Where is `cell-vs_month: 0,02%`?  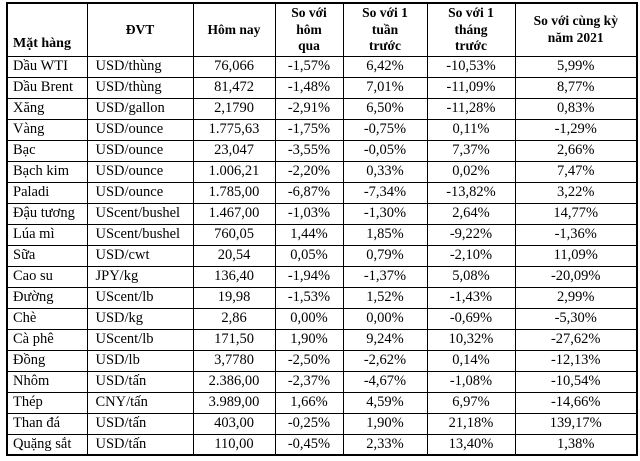
cell-vs_month: 0,02% is located at coordinates (471, 171).